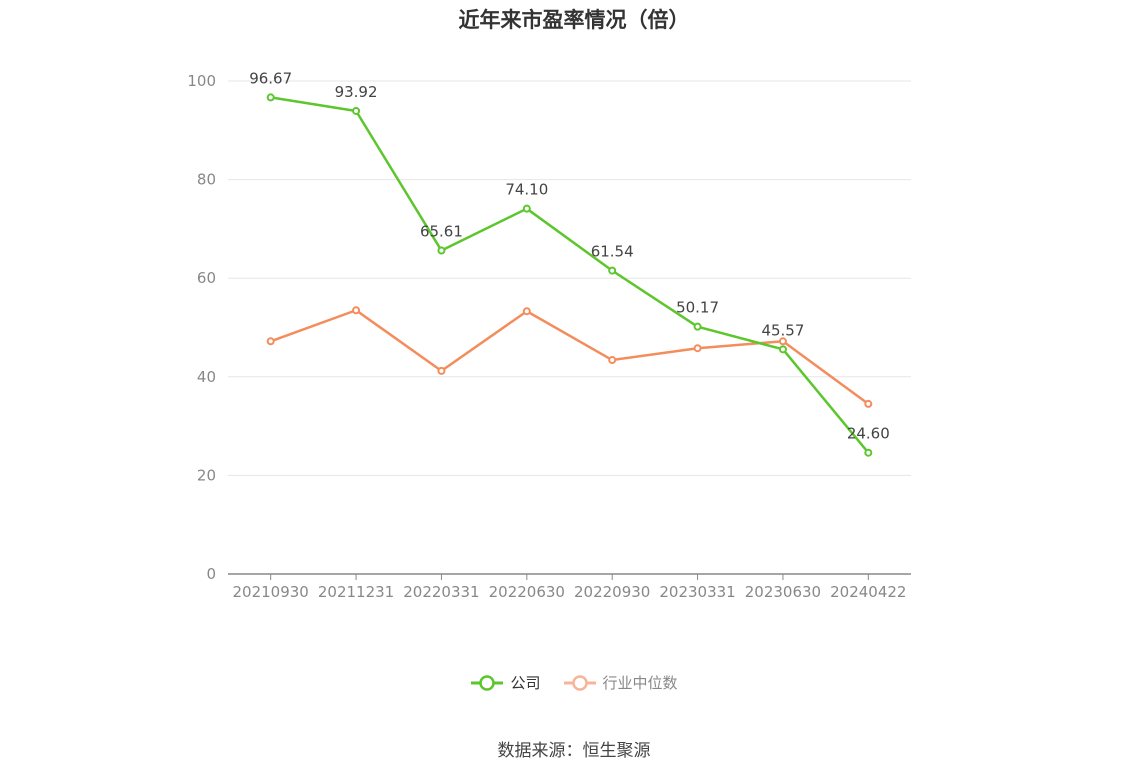 Image resolution: width=1148 pixels, height=776 pixels. What do you see at coordinates (574, 20) in the screenshot?
I see `chart-title: 近年来市盈率情况（倍）` at bounding box center [574, 20].